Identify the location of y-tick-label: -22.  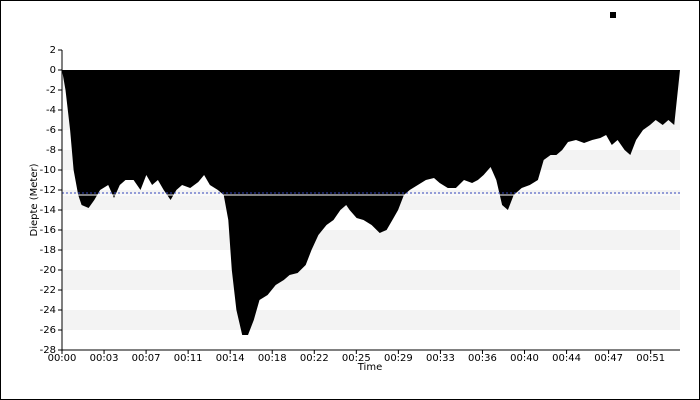
(48, 290).